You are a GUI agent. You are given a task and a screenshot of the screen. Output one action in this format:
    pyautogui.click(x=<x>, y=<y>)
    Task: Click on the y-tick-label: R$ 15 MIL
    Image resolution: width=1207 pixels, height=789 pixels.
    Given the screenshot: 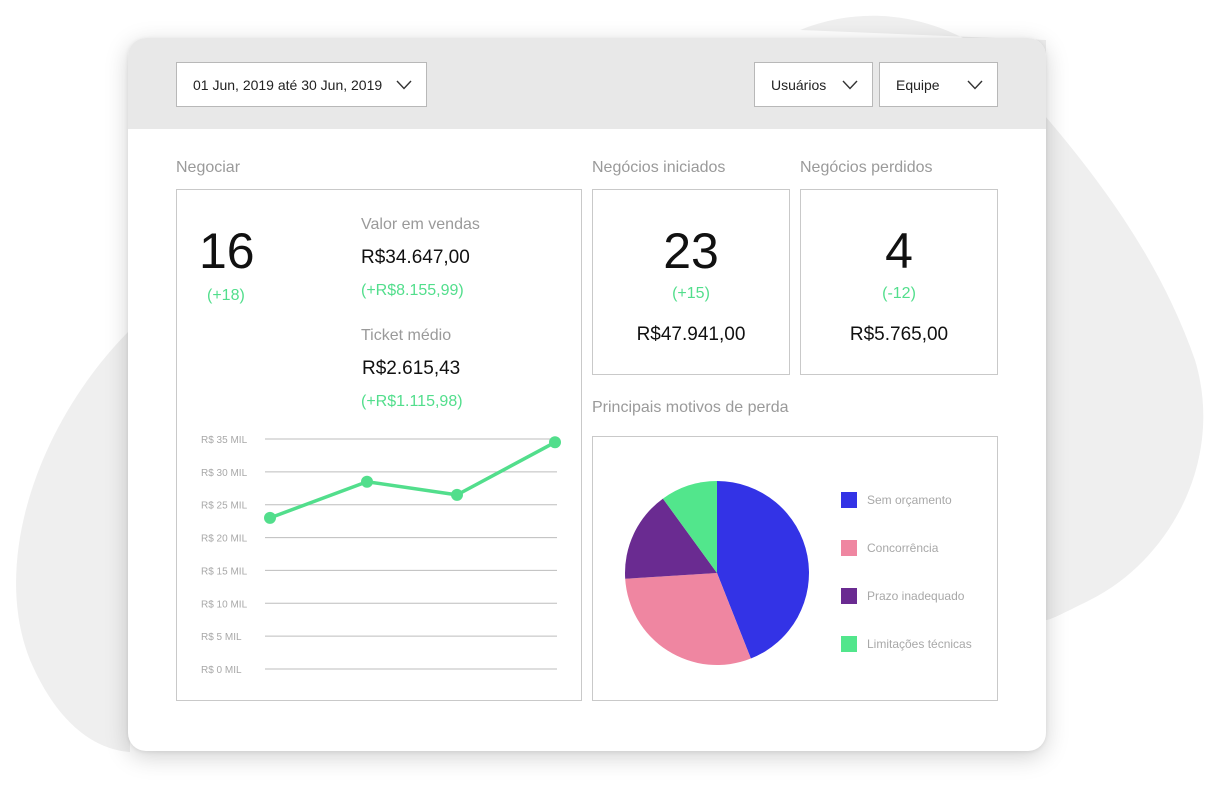 What is the action you would take?
    pyautogui.click(x=224, y=571)
    